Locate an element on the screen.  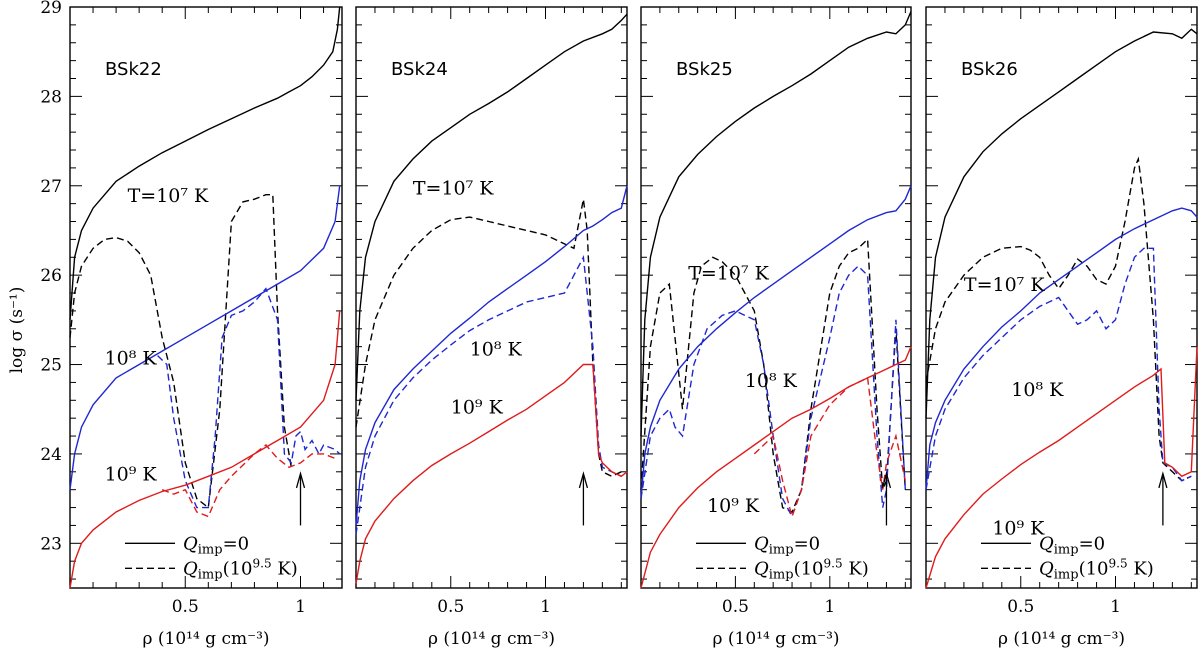
p1-xtick-label: 1 is located at coordinates (300, 607).